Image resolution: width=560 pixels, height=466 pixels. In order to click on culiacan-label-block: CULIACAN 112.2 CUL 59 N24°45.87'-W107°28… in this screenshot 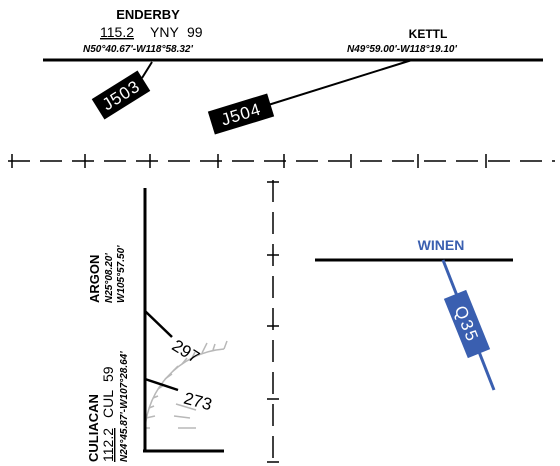, I will do `click(108, 406)`.